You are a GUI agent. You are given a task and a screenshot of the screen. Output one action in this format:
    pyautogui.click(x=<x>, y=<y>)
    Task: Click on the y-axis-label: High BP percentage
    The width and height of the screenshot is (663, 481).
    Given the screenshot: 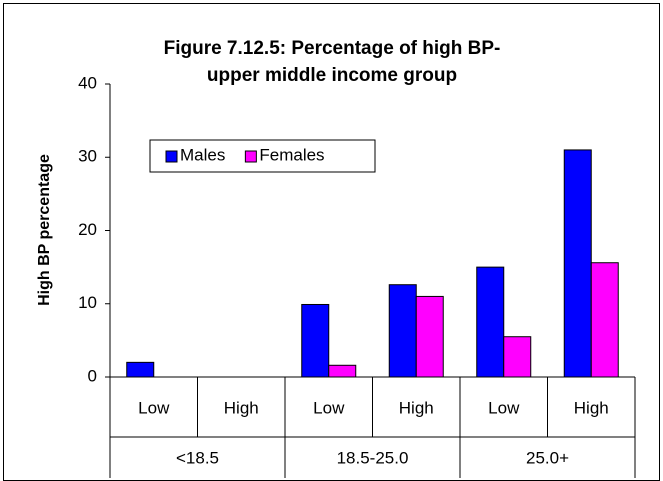 What is the action you would take?
    pyautogui.click(x=44, y=230)
    